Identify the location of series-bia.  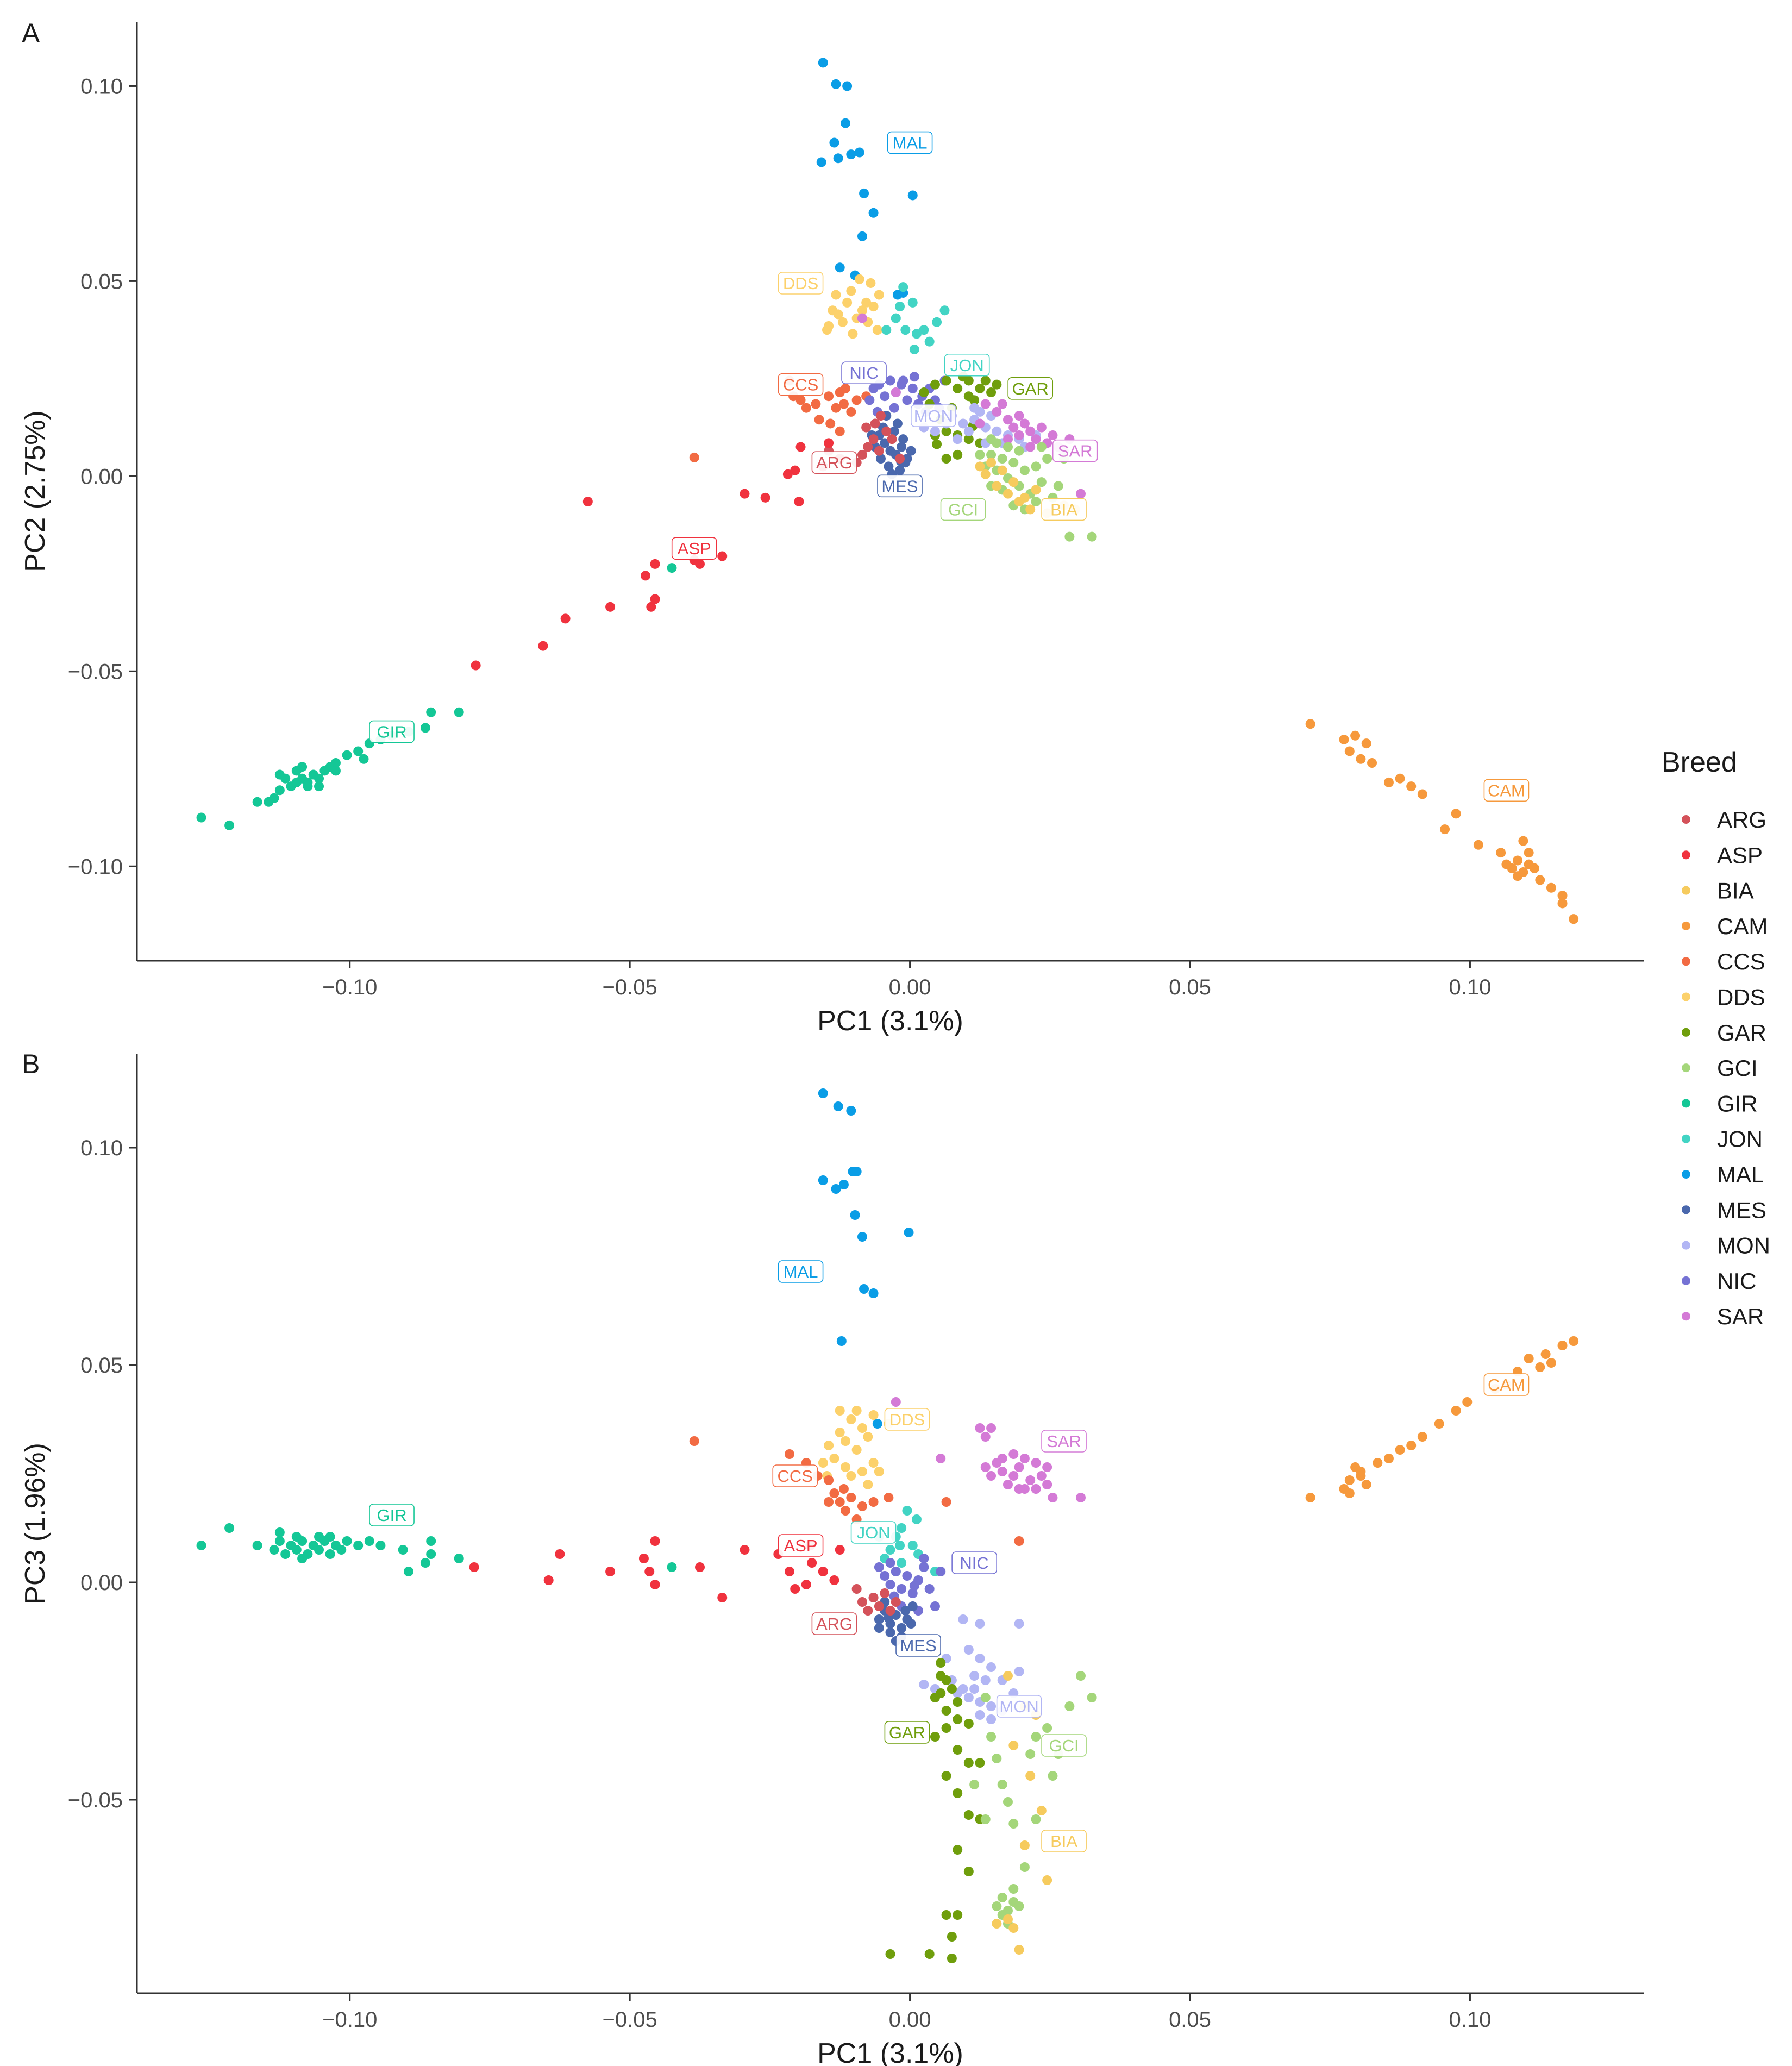
(1027, 488).